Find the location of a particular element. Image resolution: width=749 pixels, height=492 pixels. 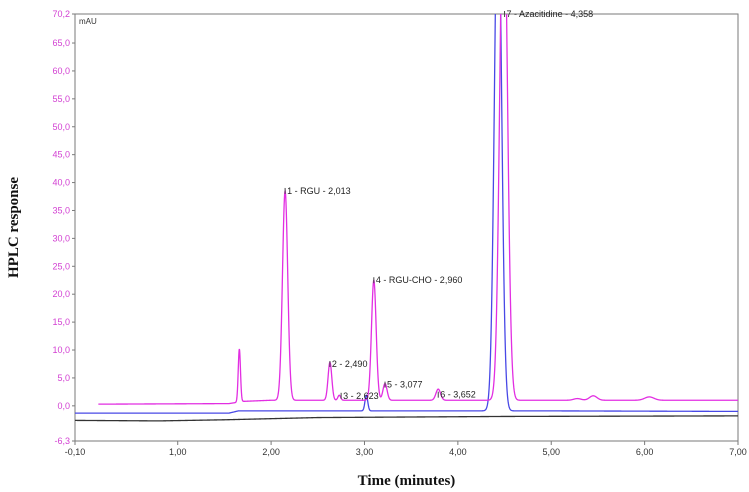

x-tick-label: 1,00 is located at coordinates (178, 452).